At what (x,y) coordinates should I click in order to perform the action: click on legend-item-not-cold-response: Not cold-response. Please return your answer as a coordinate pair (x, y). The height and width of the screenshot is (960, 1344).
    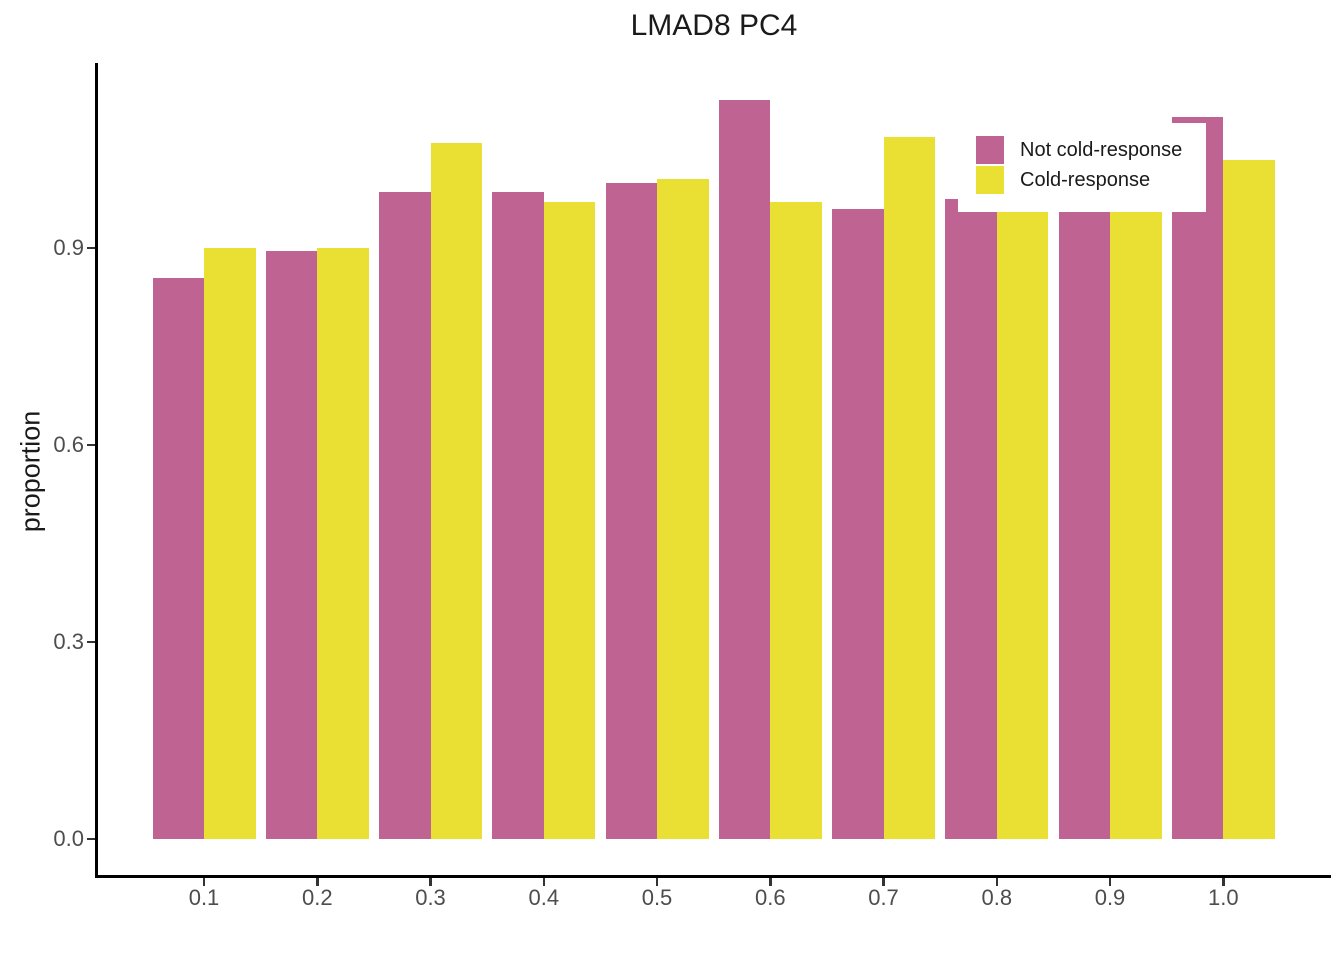
    Looking at the image, I should click on (1091, 150).